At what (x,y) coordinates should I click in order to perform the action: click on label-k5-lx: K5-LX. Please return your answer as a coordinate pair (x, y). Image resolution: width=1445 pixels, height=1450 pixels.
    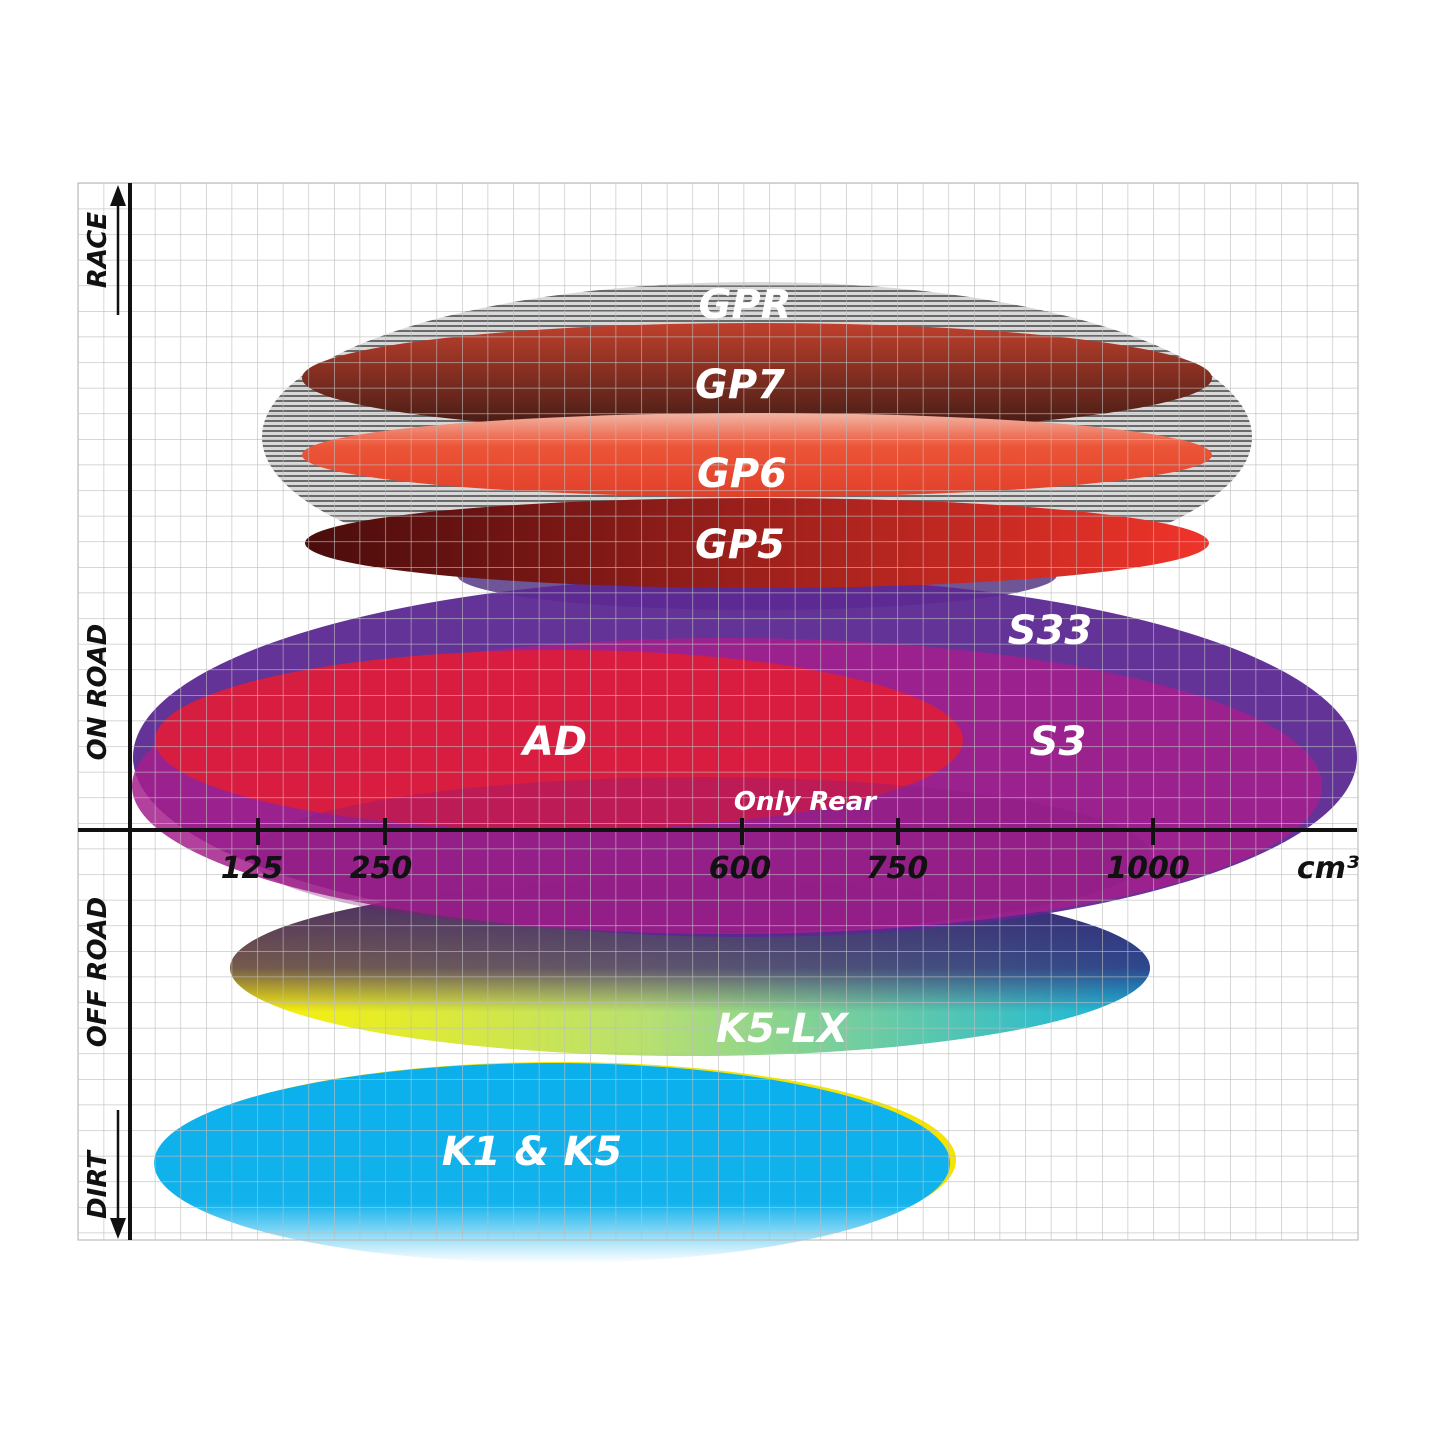
    Looking at the image, I should click on (783, 1029).